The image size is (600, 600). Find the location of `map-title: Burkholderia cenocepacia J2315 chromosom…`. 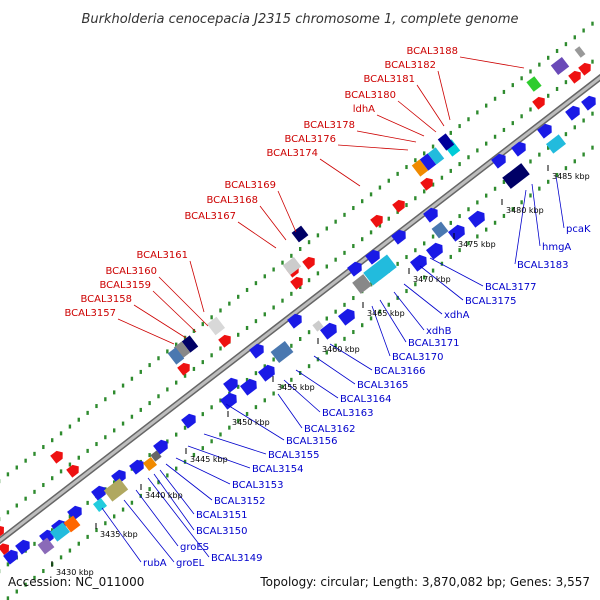

map-title: Burkholderia cenocepacia J2315 chromosom… is located at coordinates (299, 19).